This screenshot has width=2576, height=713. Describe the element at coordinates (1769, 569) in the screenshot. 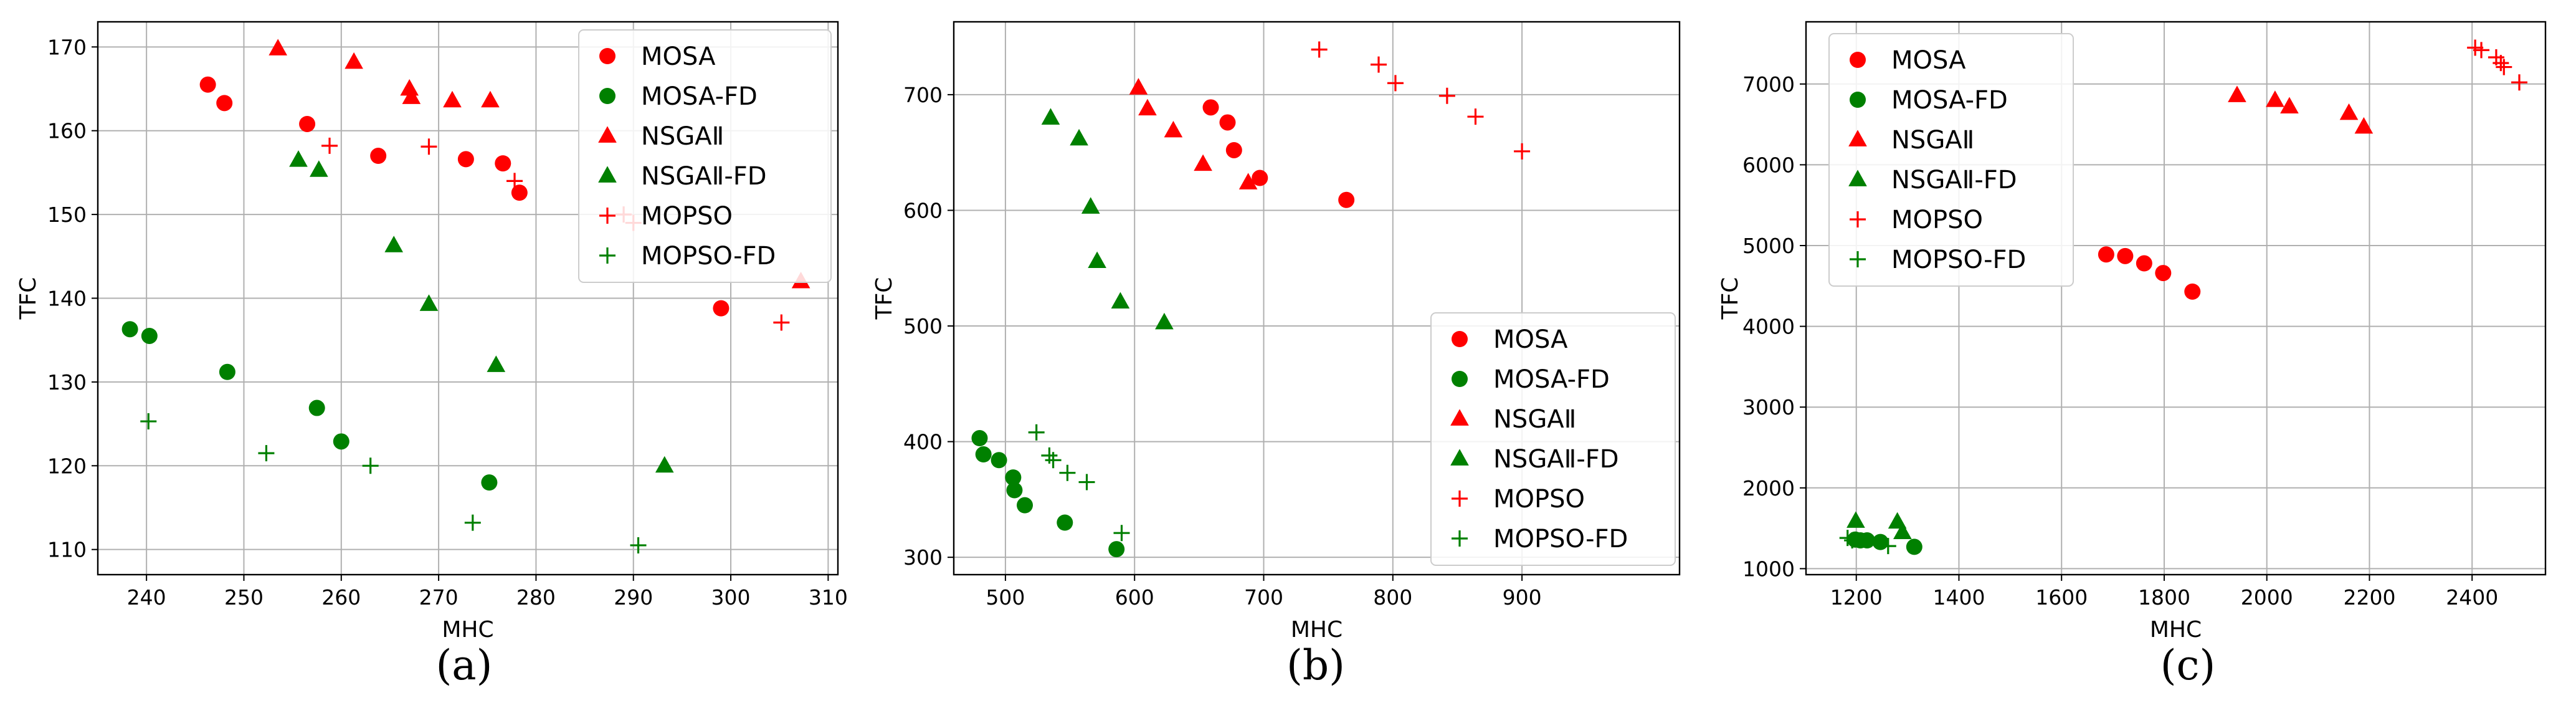

I see `y-tick-label: 1000` at that location.